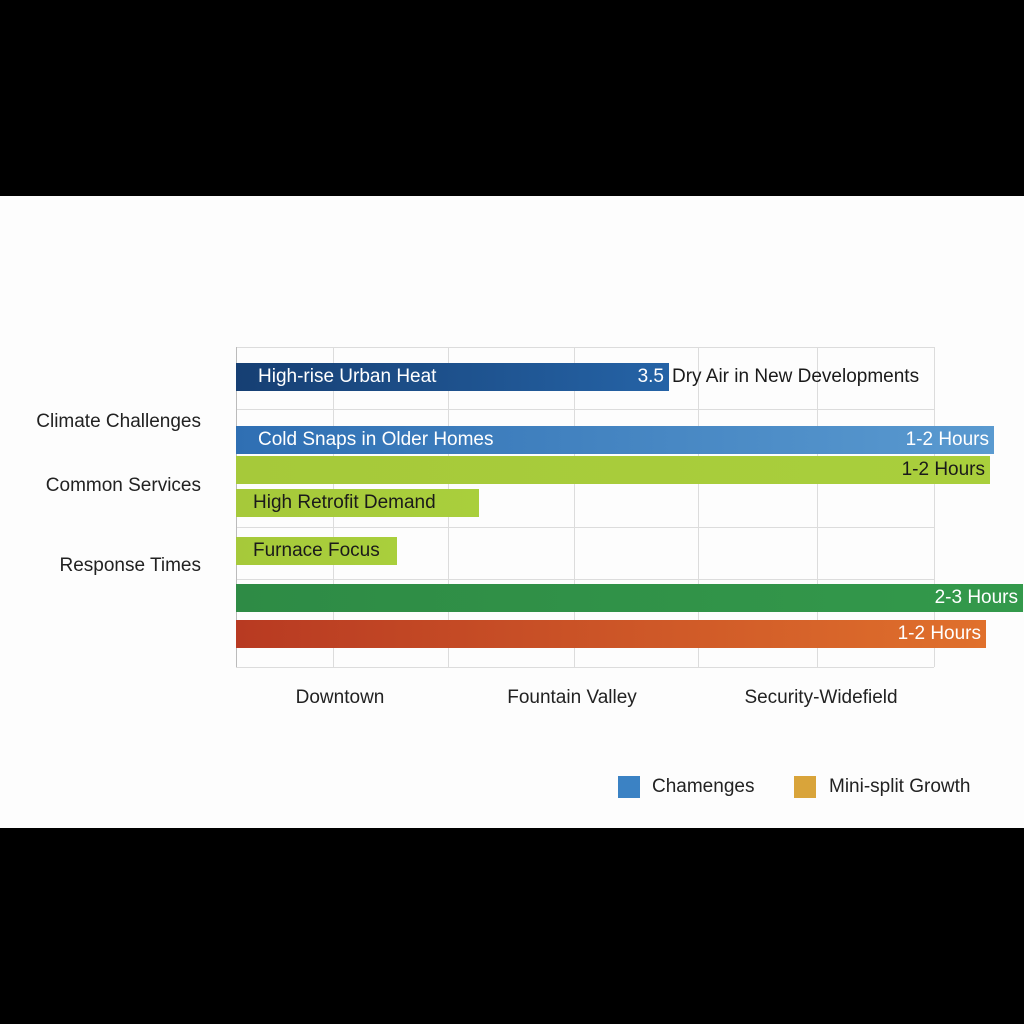 The height and width of the screenshot is (1024, 1024). I want to click on legend-swatch-chamenges, so click(629, 787).